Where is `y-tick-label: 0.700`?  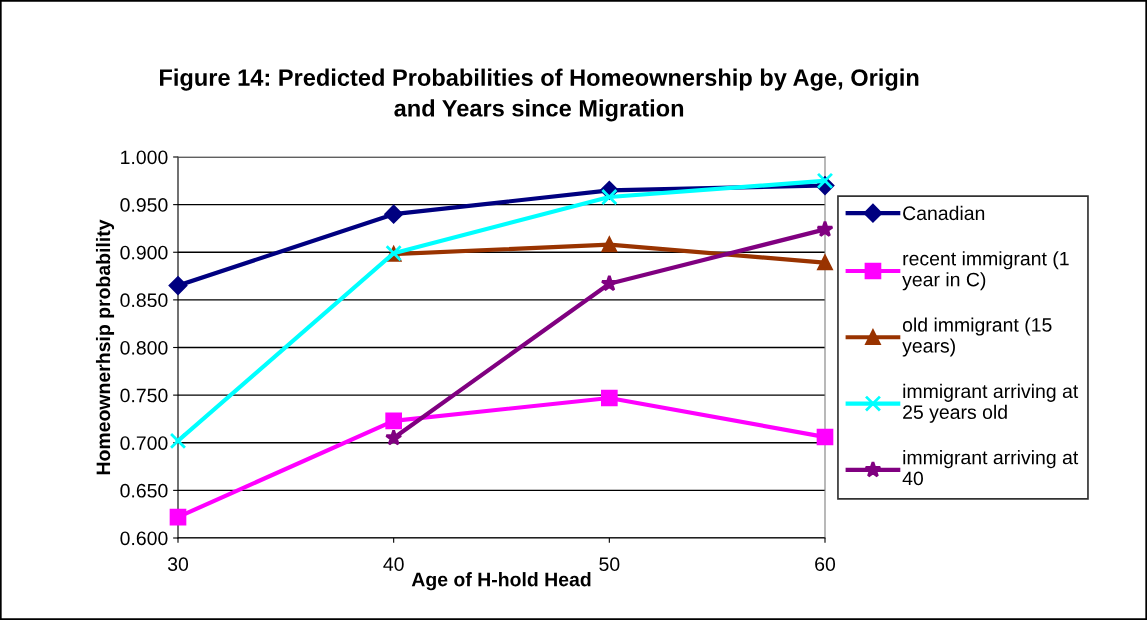
y-tick-label: 0.700 is located at coordinates (144, 443).